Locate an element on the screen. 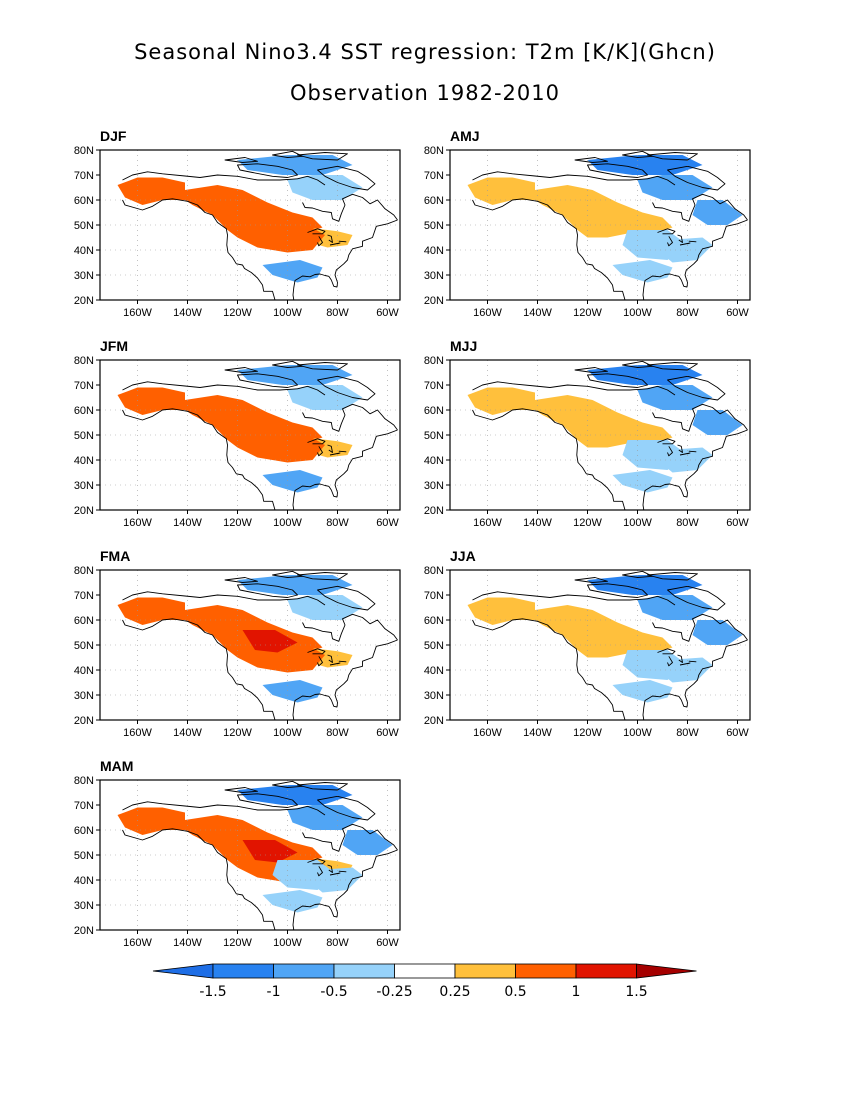 Image resolution: width=850 pixels, height=1100 pixels. anomaly-region-arctic is located at coordinates (645, 375).